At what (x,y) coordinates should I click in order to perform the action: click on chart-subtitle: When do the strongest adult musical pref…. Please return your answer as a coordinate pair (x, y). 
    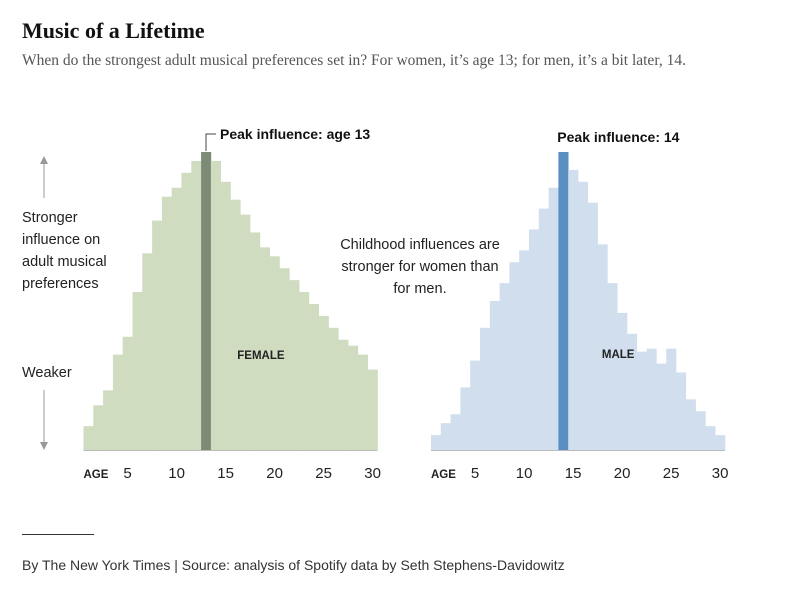
    Looking at the image, I should click on (354, 60).